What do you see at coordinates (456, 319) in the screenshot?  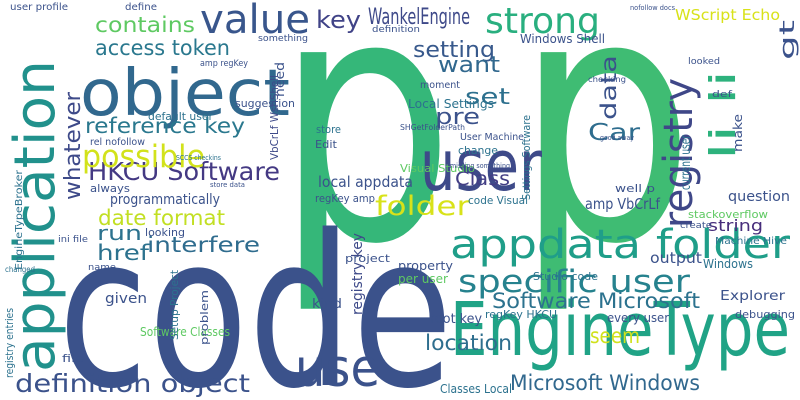 I see `word: root key` at bounding box center [456, 319].